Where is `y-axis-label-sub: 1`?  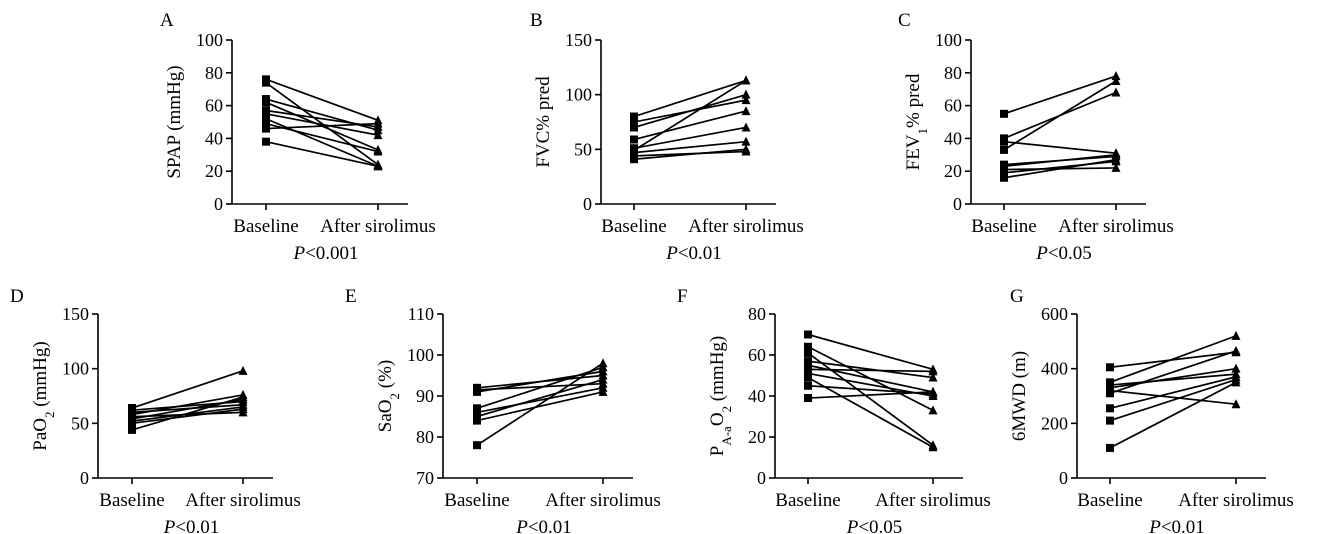
y-axis-label-sub: 1 is located at coordinates (922, 131).